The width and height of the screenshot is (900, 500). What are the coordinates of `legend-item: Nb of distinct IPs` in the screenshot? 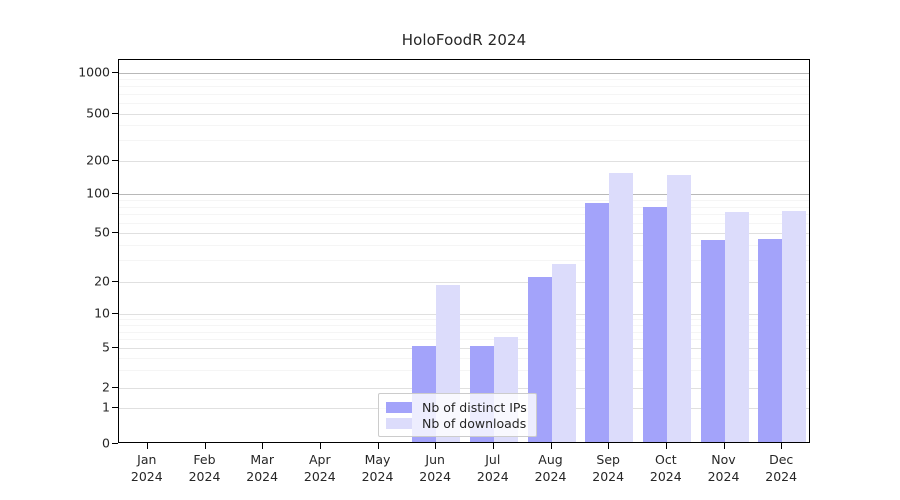 It's located at (456, 407).